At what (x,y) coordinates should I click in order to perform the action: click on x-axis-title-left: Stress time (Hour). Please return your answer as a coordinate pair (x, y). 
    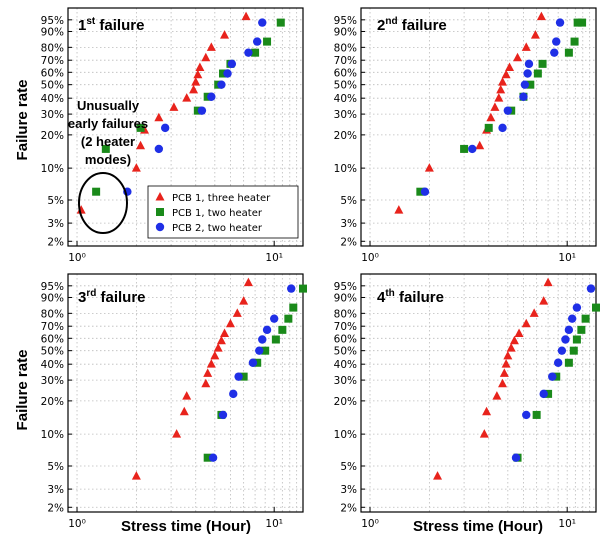
    Looking at the image, I should click on (186, 526).